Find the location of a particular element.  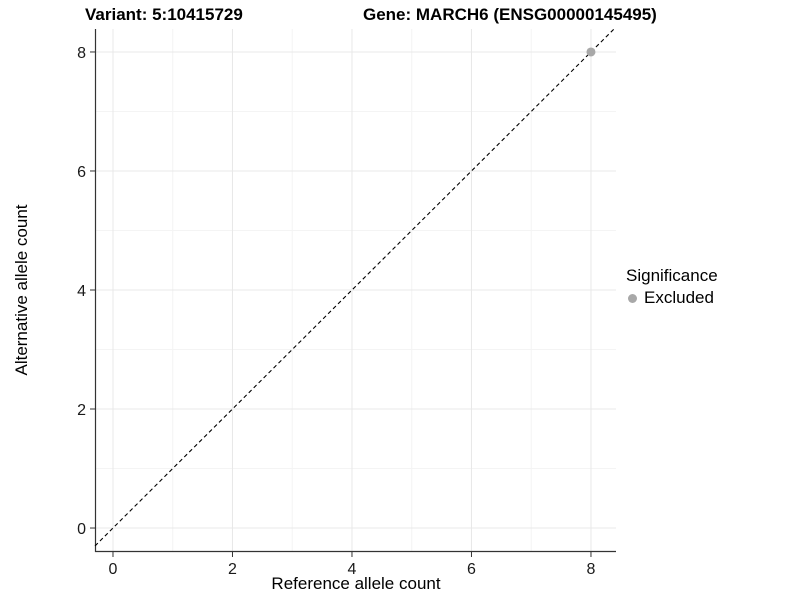

x-tick-label: 6 is located at coordinates (471, 569).